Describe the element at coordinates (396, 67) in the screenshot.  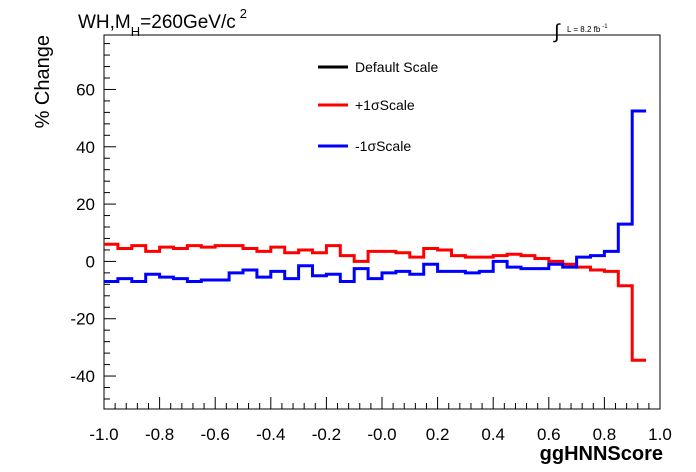
I see `legend-label-default-scale: Default Scale` at that location.